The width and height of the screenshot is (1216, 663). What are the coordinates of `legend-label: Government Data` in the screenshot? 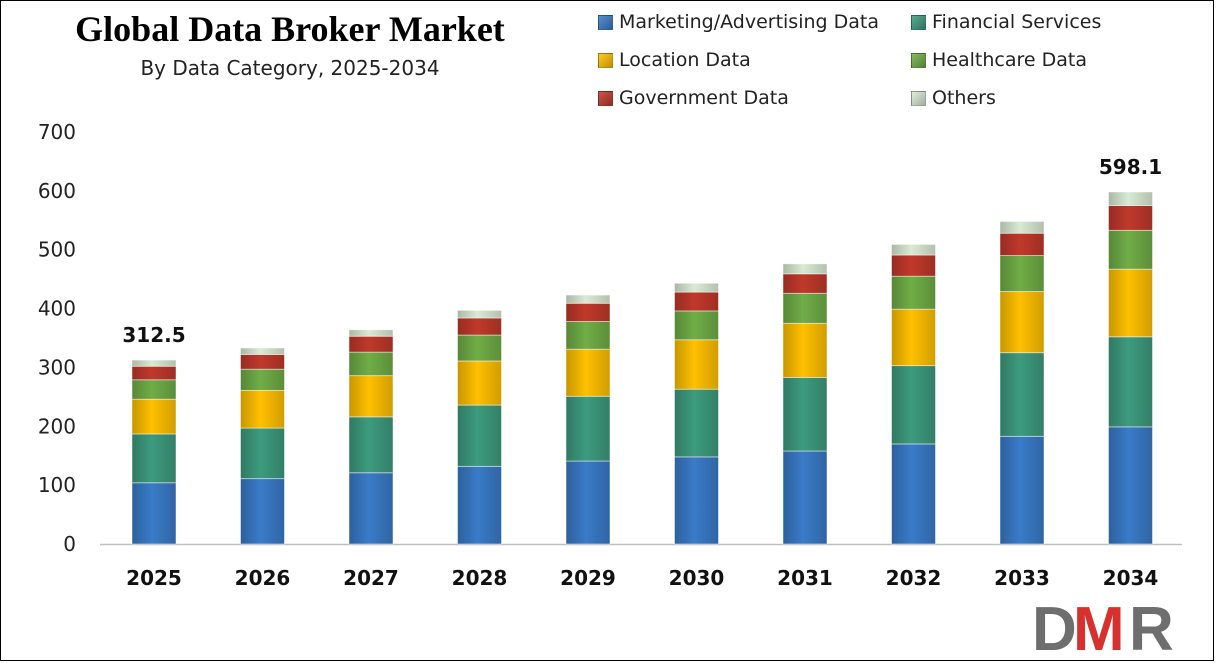 It's located at (704, 98).